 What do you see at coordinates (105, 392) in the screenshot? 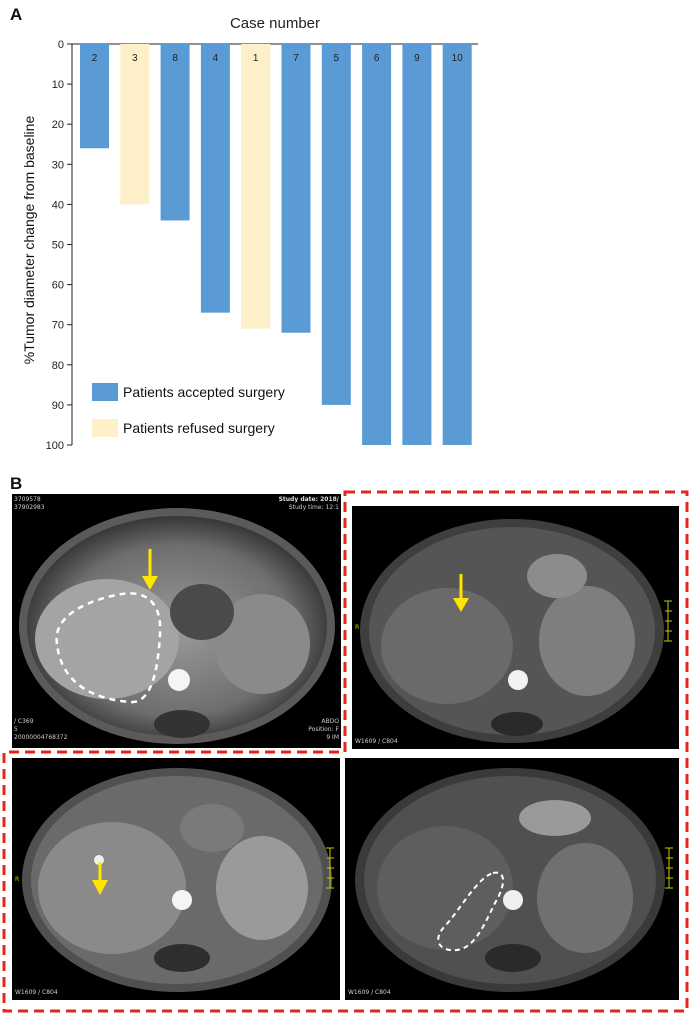
I see `legend-swatch-accepted` at bounding box center [105, 392].